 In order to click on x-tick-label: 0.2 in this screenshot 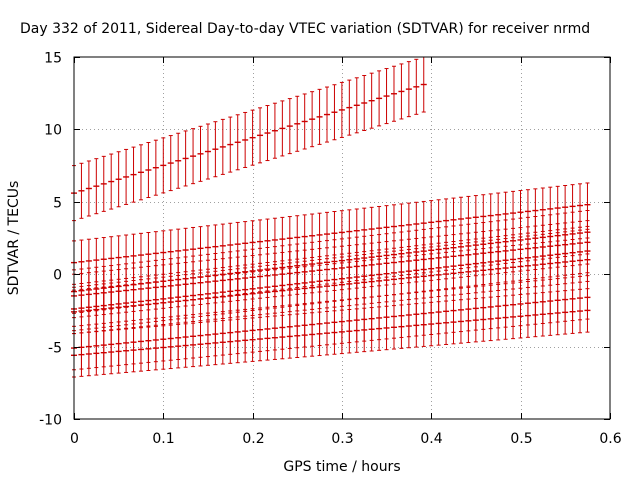, I will do `click(253, 439)`.